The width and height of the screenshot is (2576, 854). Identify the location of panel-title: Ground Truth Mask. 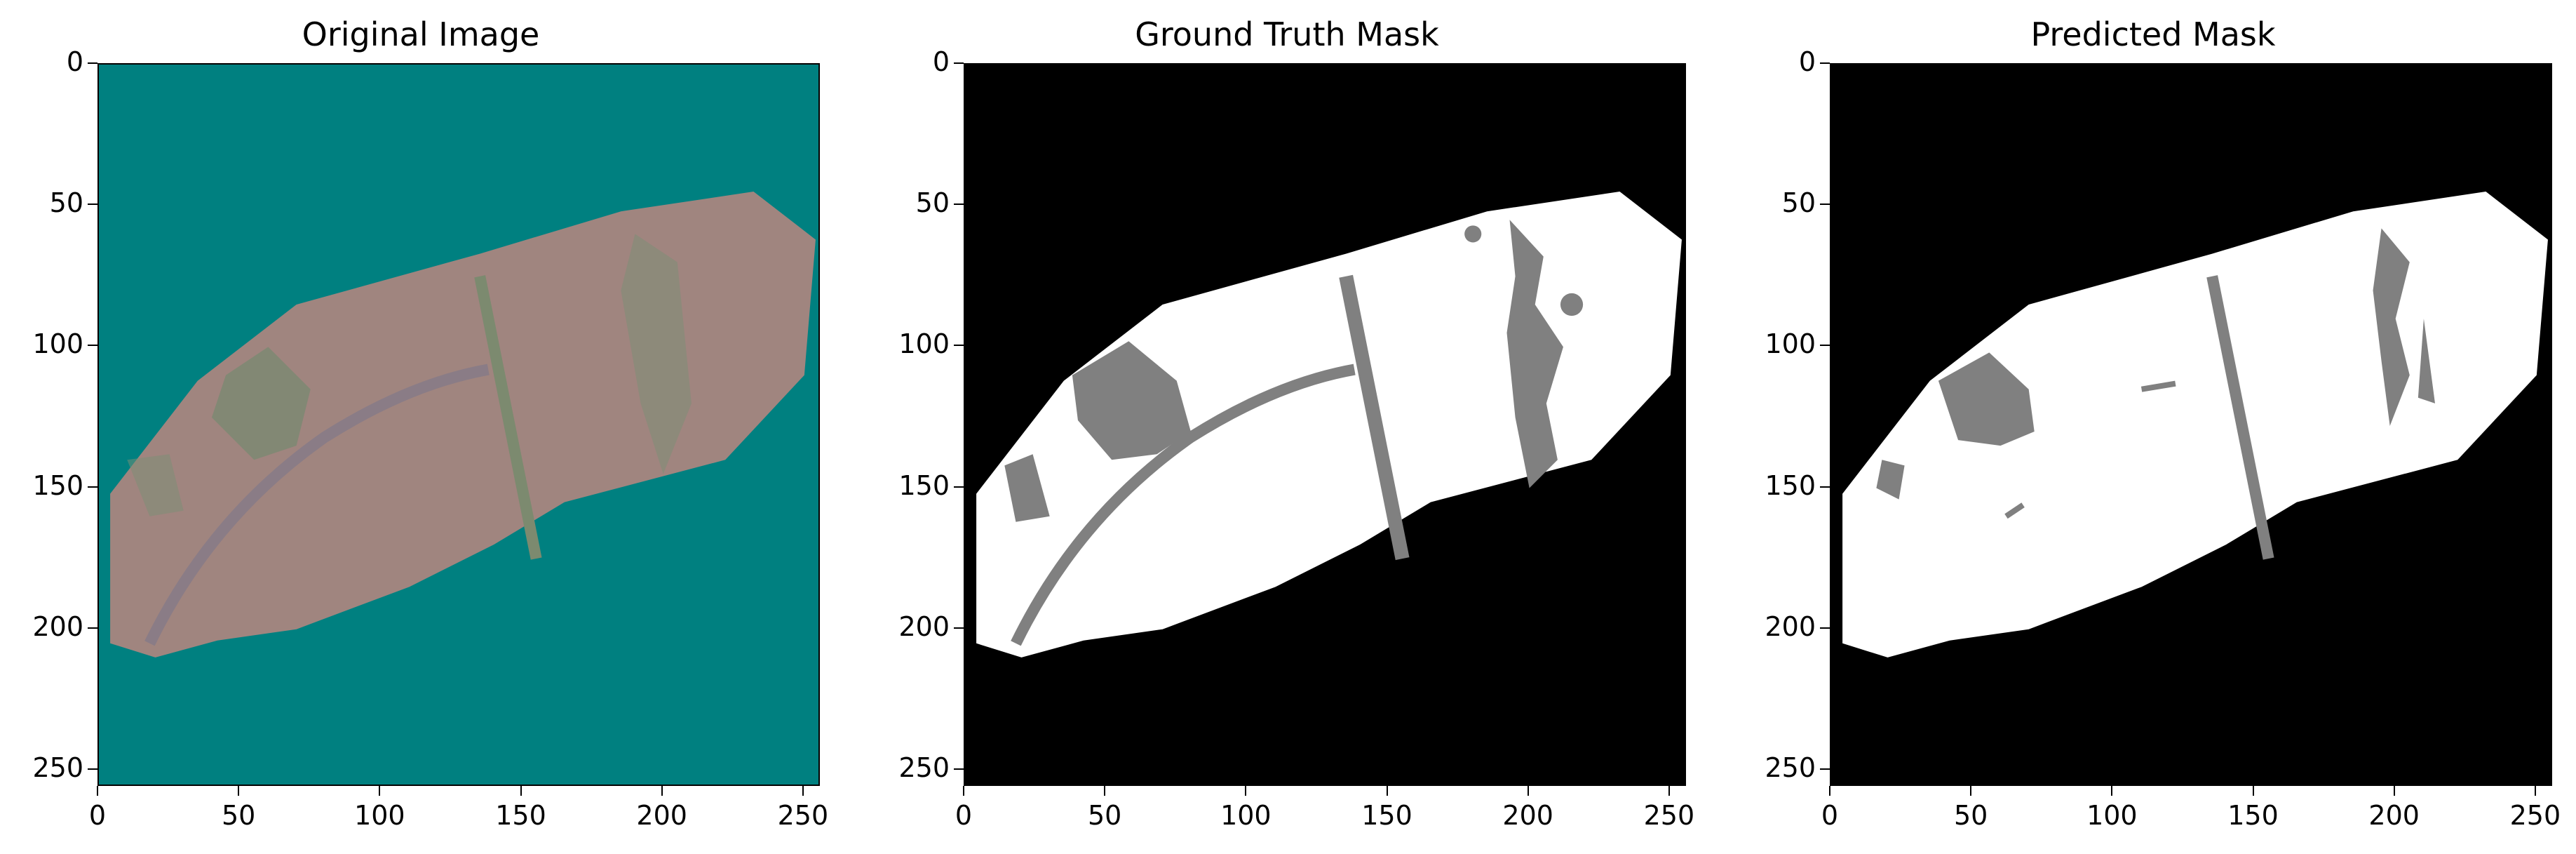
(1287, 34).